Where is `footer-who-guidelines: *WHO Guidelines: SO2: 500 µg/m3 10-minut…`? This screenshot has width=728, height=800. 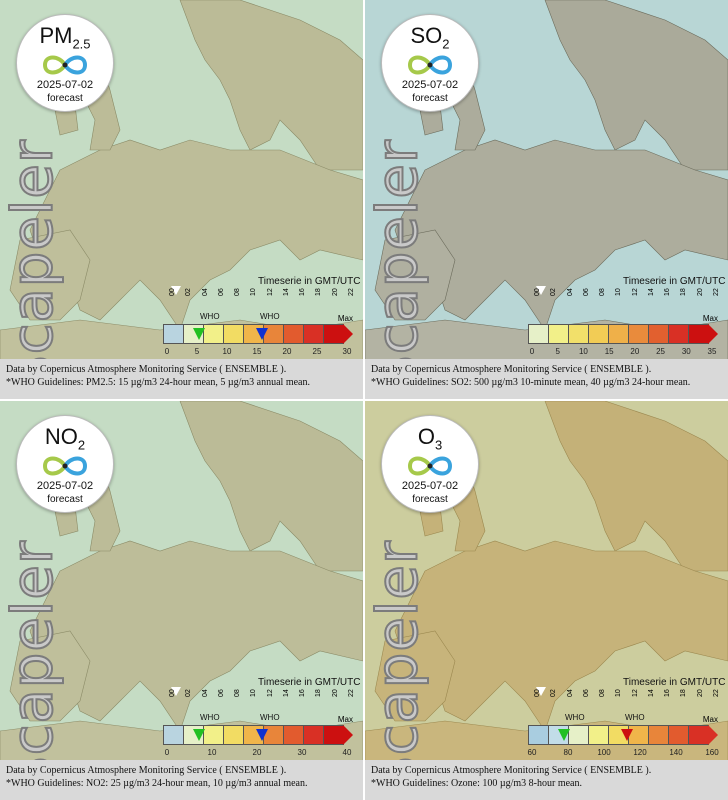 footer-who-guidelines: *WHO Guidelines: SO2: 500 µg/m3 10-minut… is located at coordinates (531, 382).